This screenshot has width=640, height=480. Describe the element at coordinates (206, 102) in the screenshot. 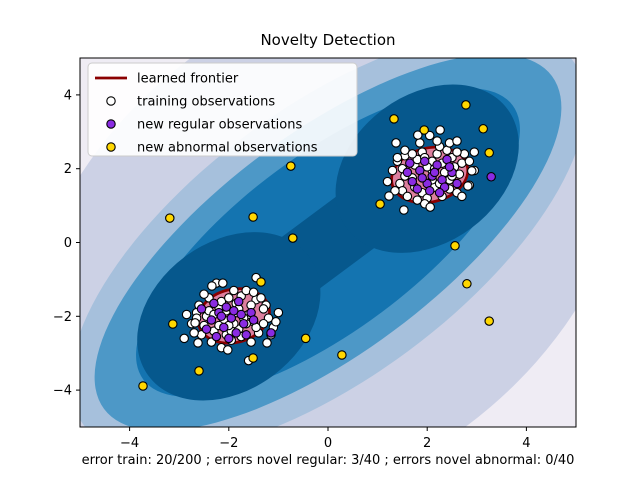

I see `legend-label: training observations` at that location.